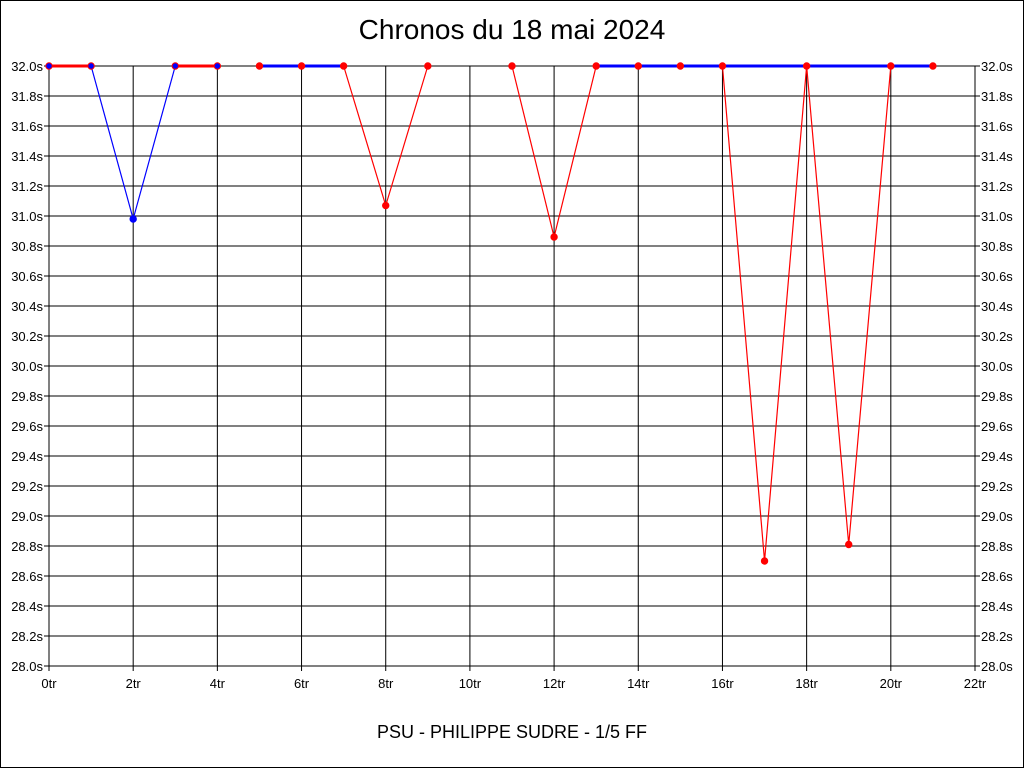 This screenshot has height=768, width=1024. I want to click on y-tick-label-right: 29.2s, so click(997, 486).